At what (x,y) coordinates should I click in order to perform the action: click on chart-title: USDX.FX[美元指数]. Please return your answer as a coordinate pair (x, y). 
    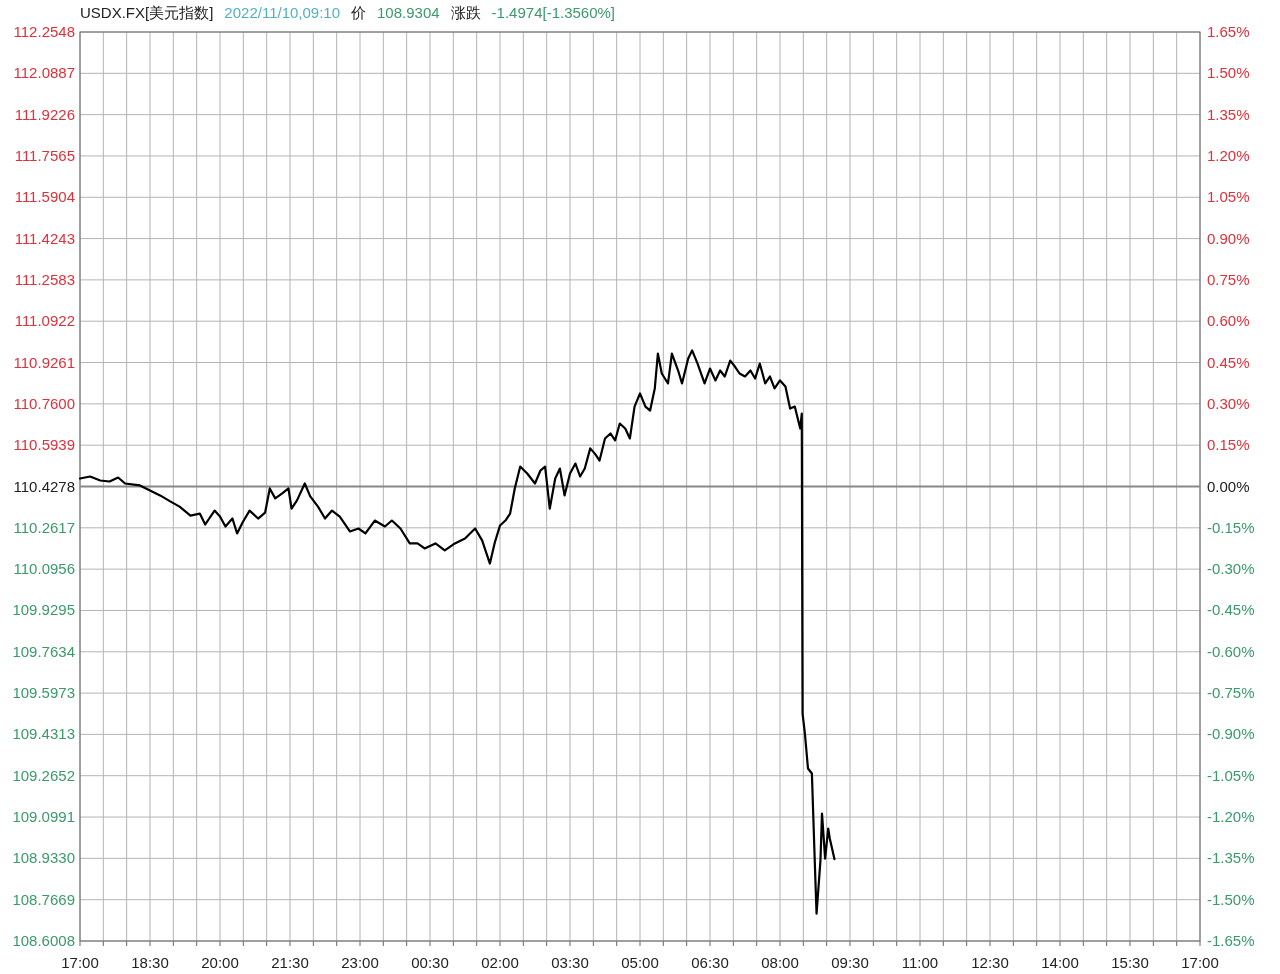
    Looking at the image, I should click on (147, 12).